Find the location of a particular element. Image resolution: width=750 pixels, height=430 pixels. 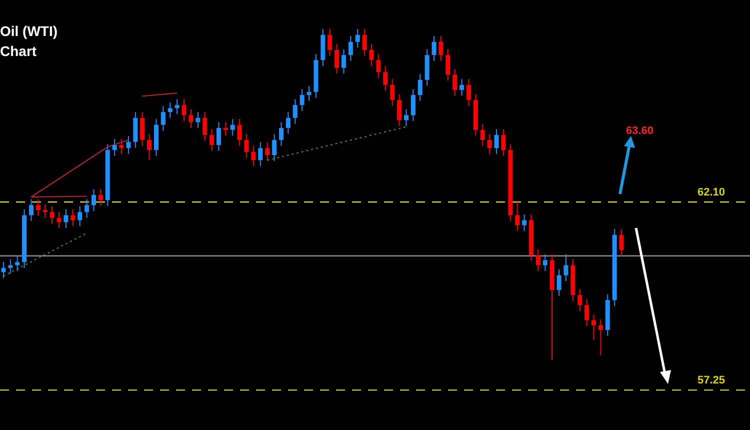

text: 63.60 is located at coordinates (640, 131).